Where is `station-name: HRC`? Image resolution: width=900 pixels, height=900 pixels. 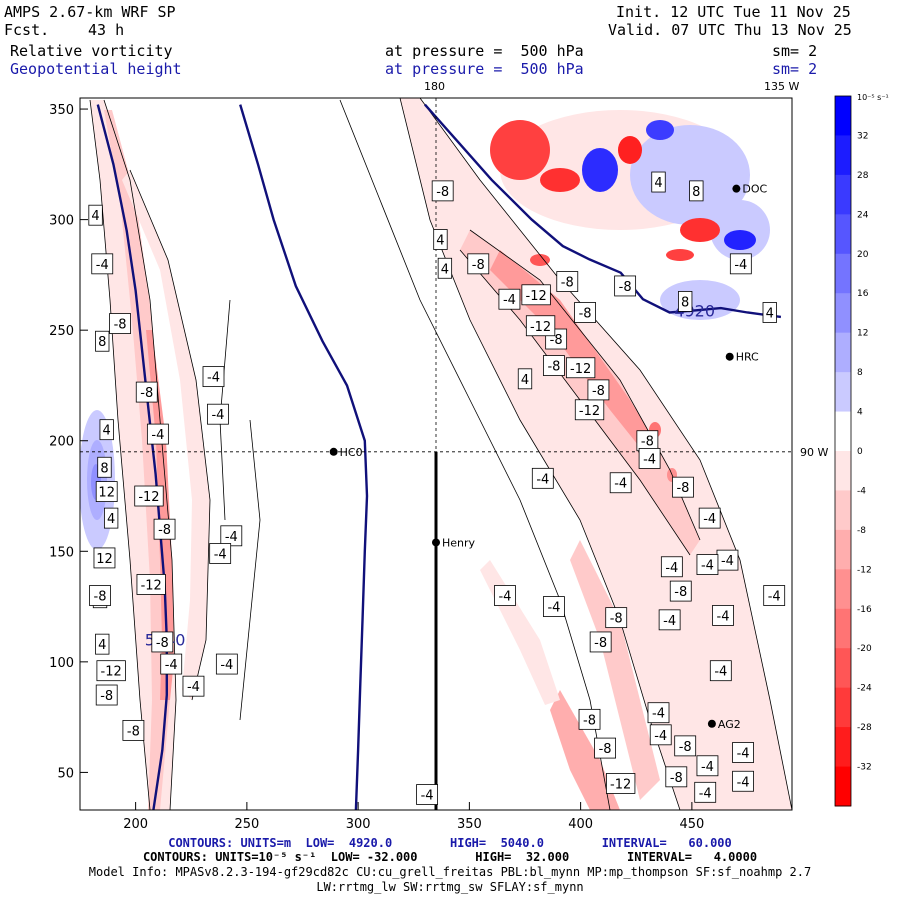
station-name: HRC is located at coordinates (747, 357).